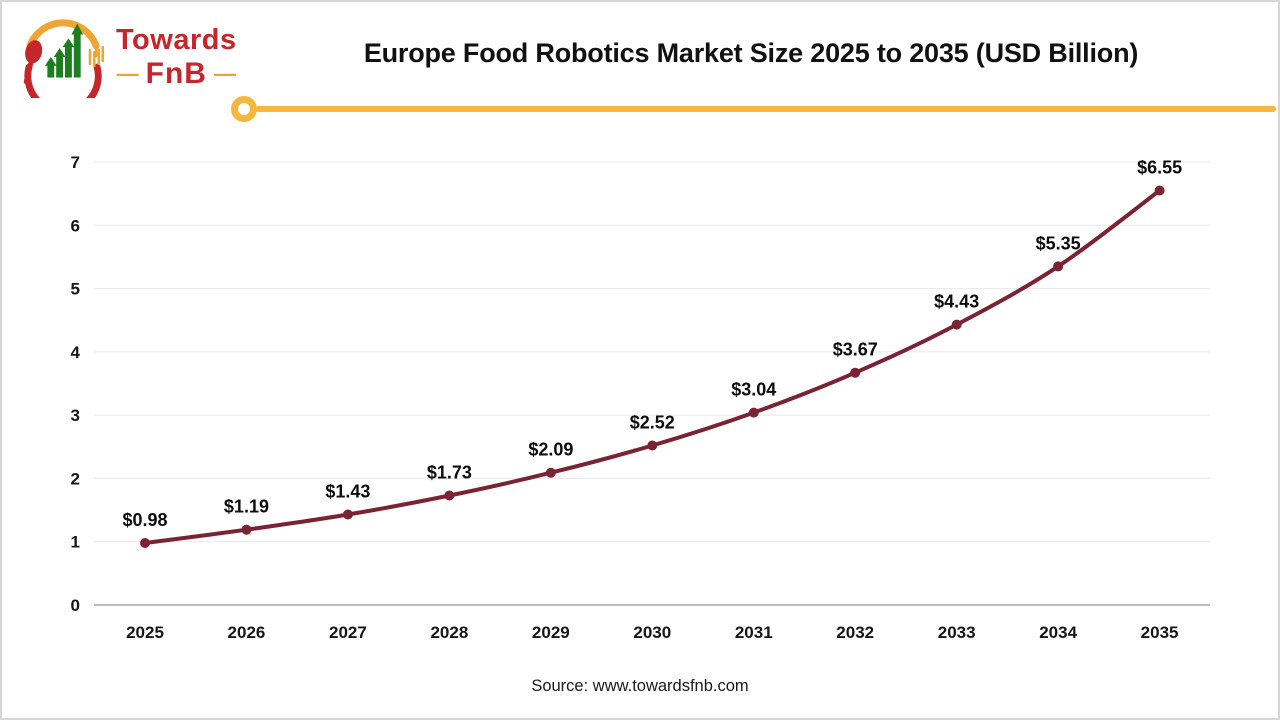  I want to click on brand-logo: Towards — FnB —, so click(127, 55).